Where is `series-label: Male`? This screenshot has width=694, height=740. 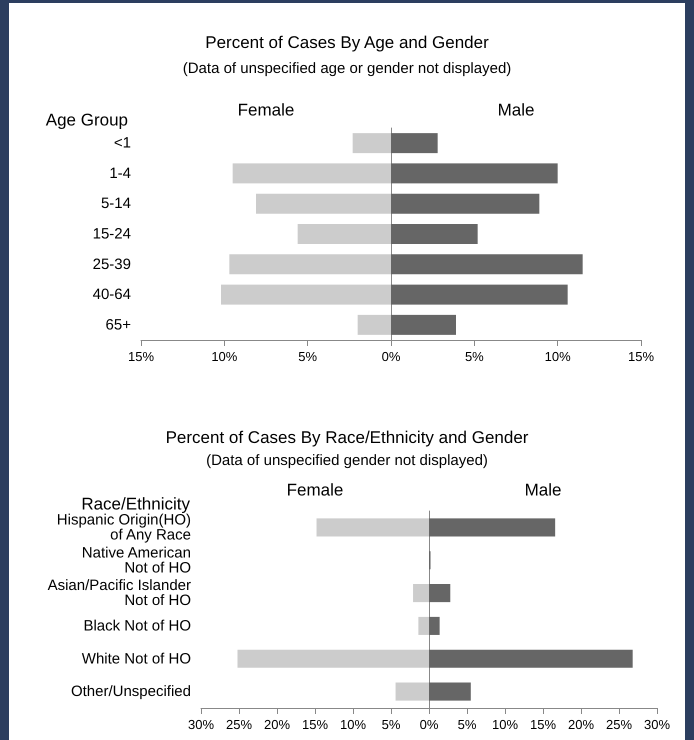 series-label: Male is located at coordinates (543, 490).